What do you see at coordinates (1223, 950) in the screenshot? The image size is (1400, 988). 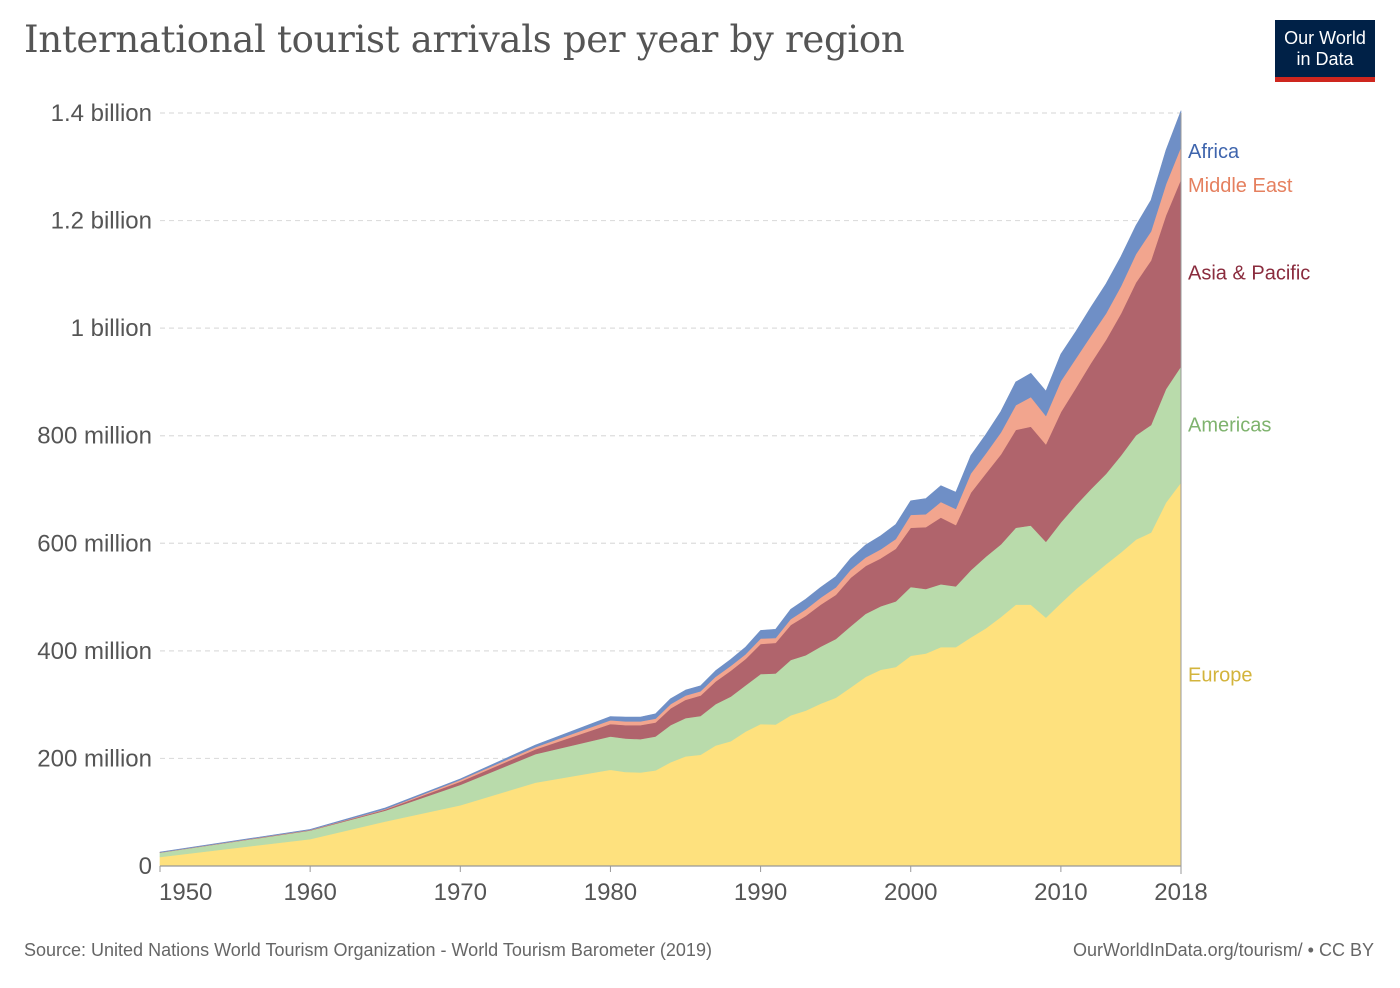 I see `license-link: OurWorldInData.org/tourism/ • CC BY` at bounding box center [1223, 950].